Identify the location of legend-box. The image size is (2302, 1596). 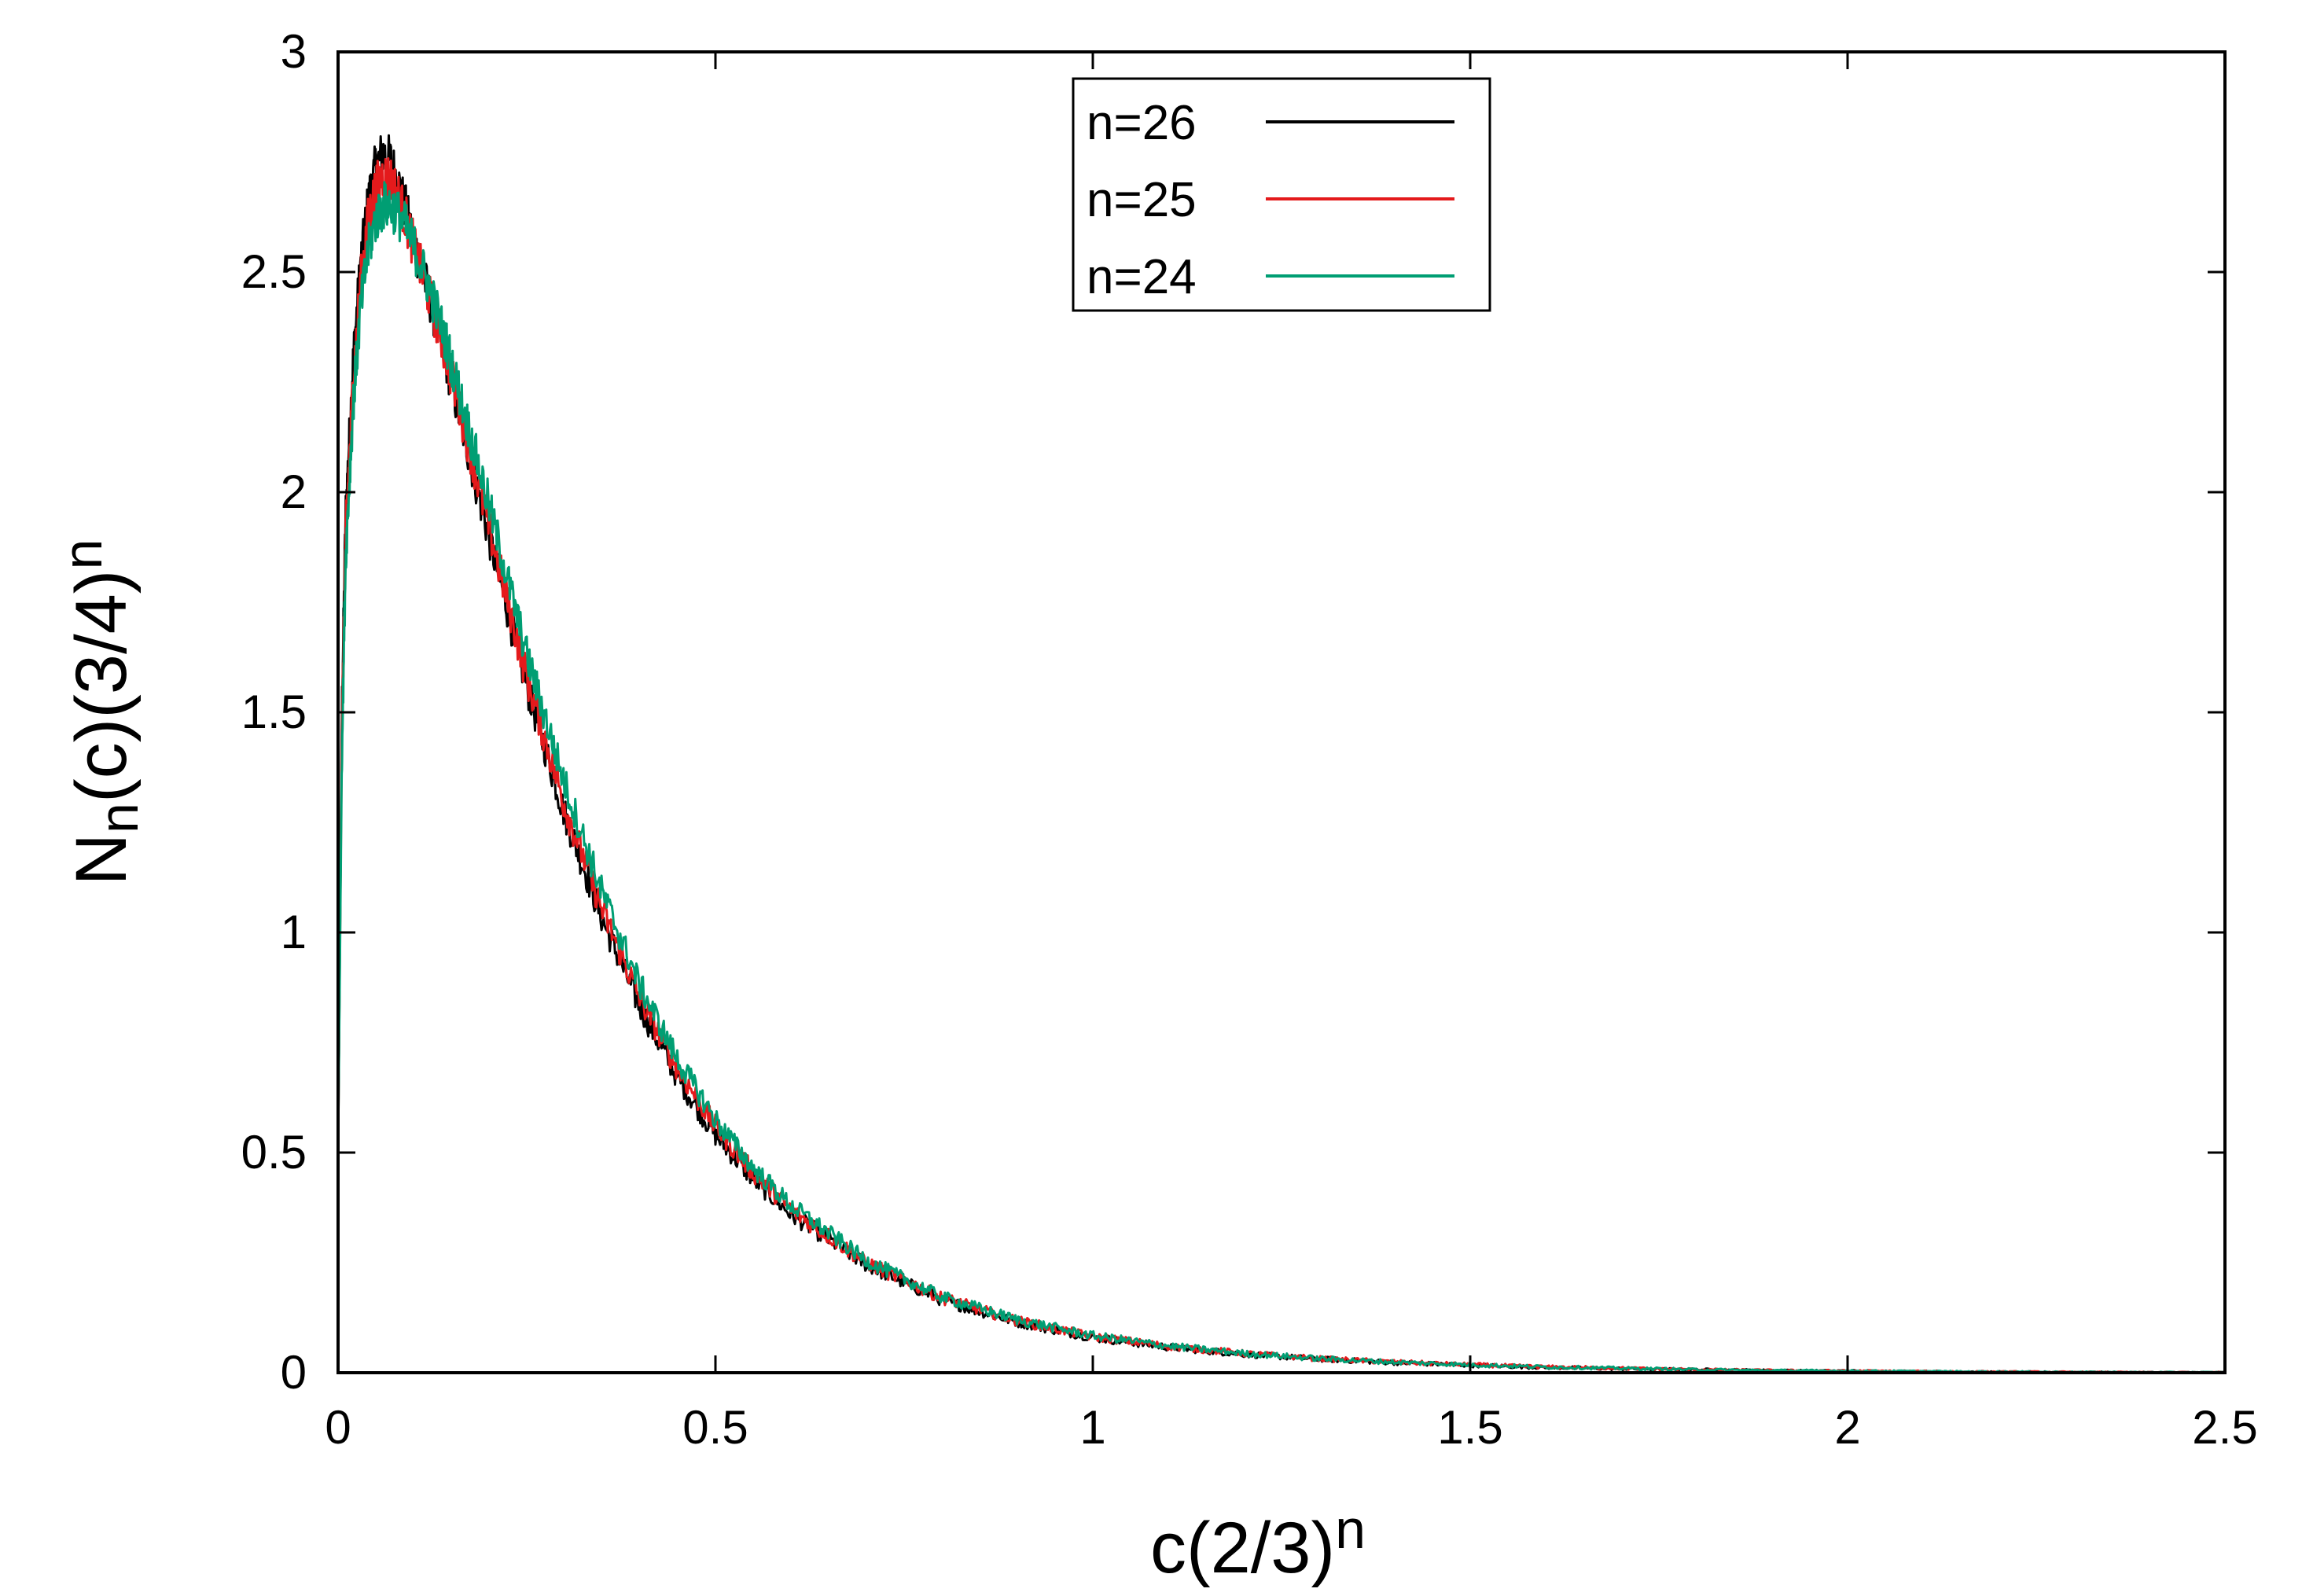
(1281, 194).